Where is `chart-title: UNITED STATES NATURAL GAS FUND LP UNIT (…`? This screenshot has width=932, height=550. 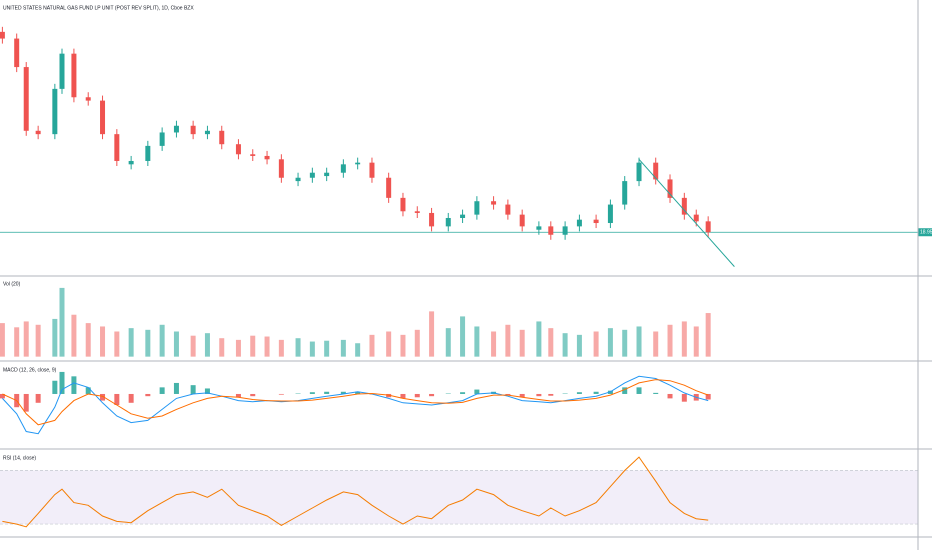
chart-title: UNITED STATES NATURAL GAS FUND LP UNIT (… is located at coordinates (98, 8).